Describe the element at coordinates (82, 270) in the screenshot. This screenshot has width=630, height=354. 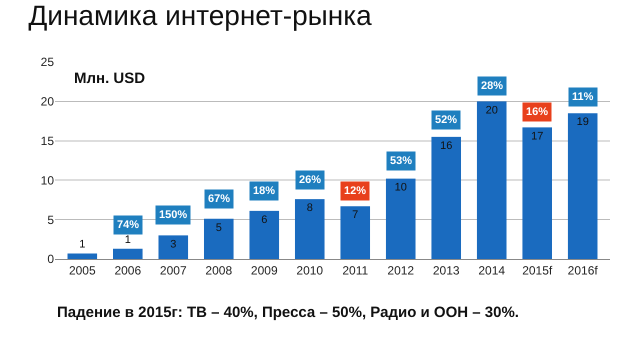
I see `x-tick-label: 2005` at that location.